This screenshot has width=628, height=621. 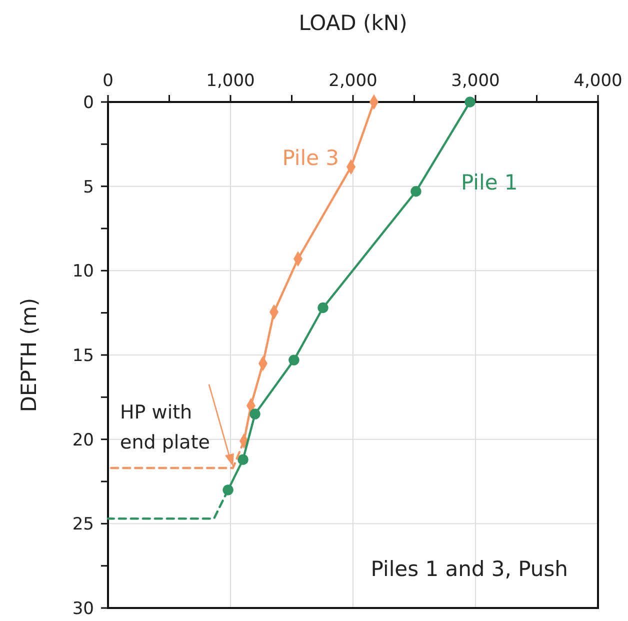 What do you see at coordinates (353, 81) in the screenshot?
I see `x-tick-label: 2,000` at bounding box center [353, 81].